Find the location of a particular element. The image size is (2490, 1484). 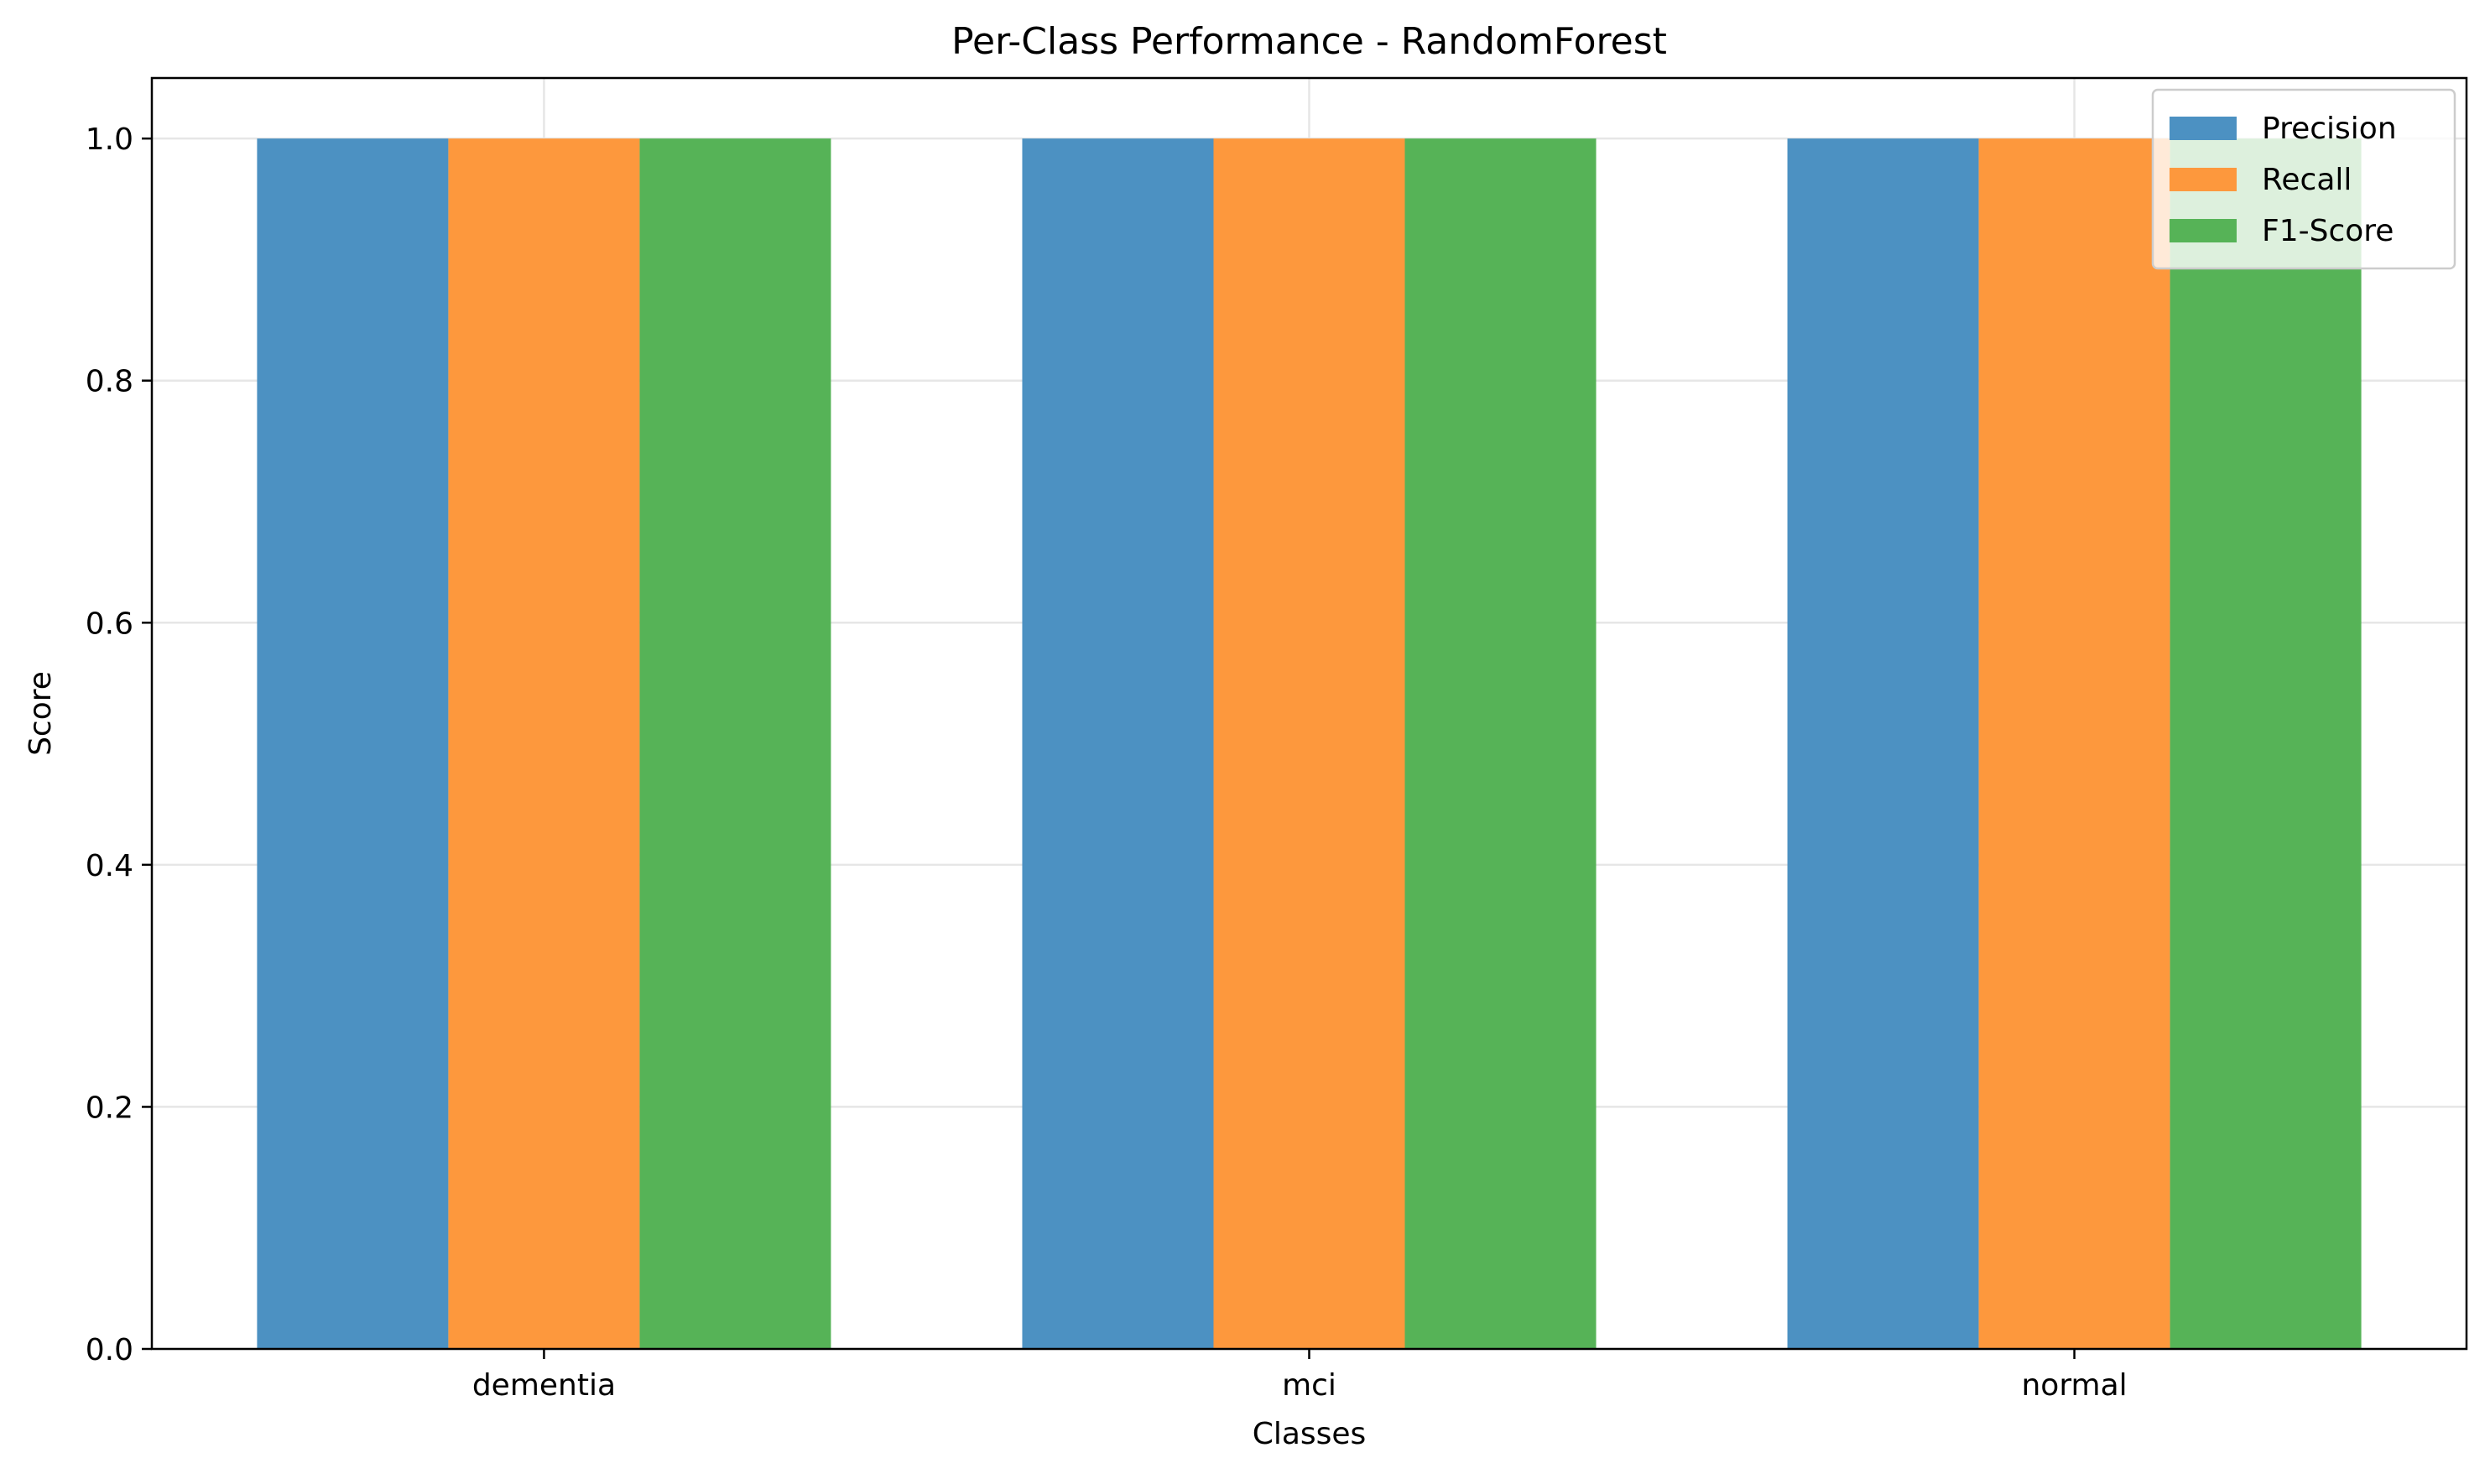

bar-f1-score-normal is located at coordinates (2266, 744).